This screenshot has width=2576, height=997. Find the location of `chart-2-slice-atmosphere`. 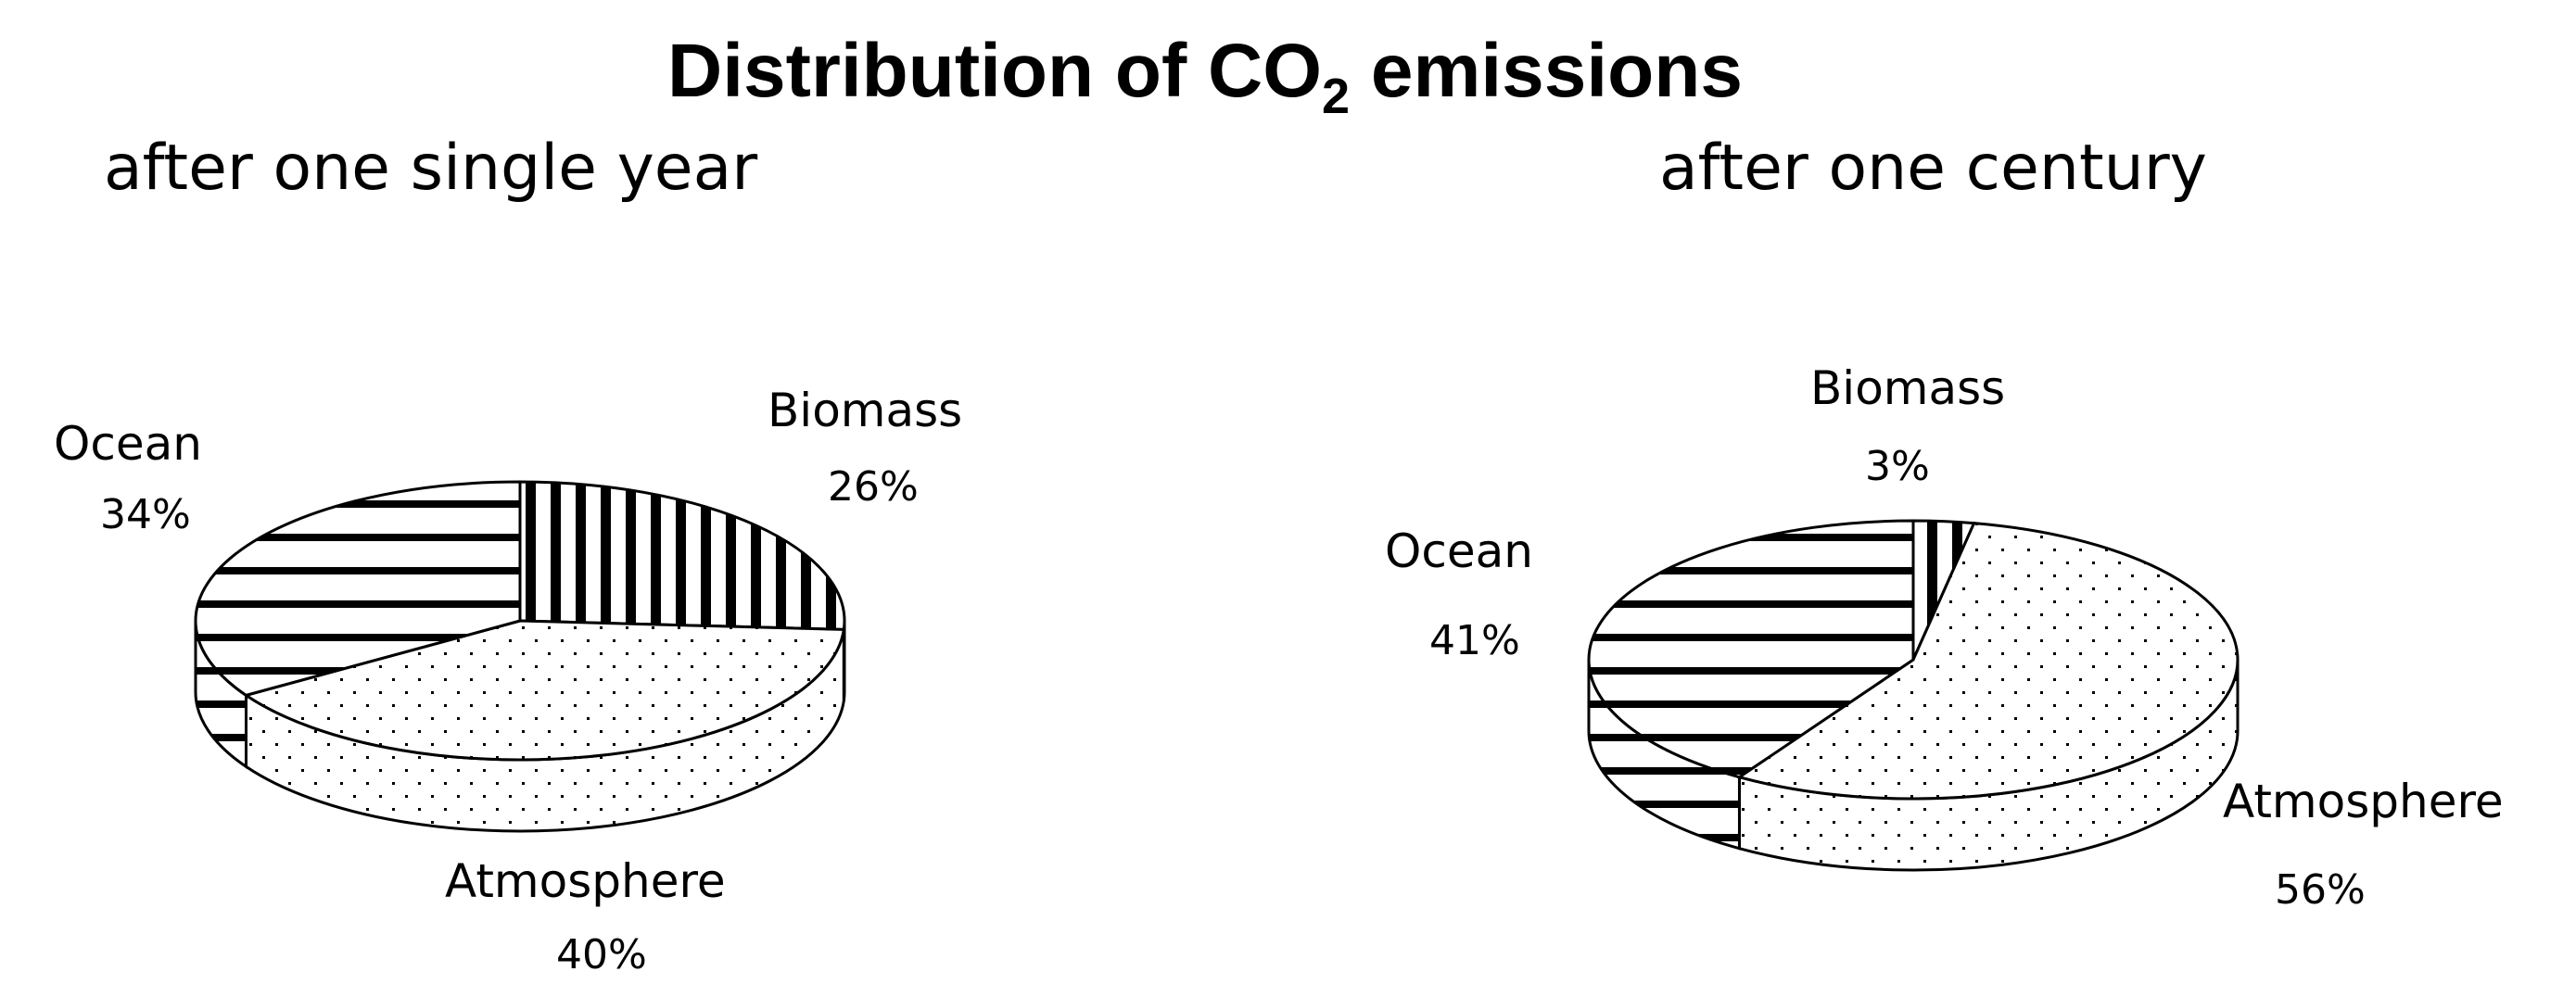

chart-2-slice-atmosphere is located at coordinates (1987, 661).